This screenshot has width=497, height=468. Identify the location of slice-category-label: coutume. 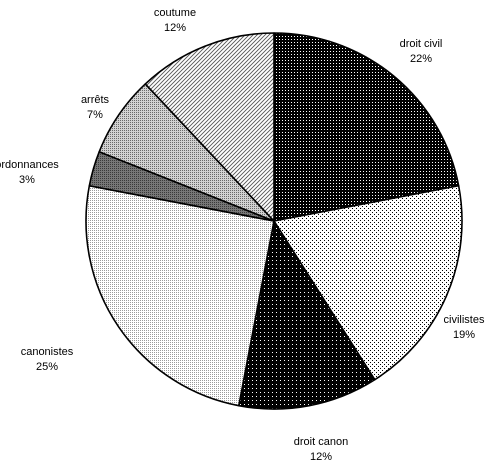
(175, 13).